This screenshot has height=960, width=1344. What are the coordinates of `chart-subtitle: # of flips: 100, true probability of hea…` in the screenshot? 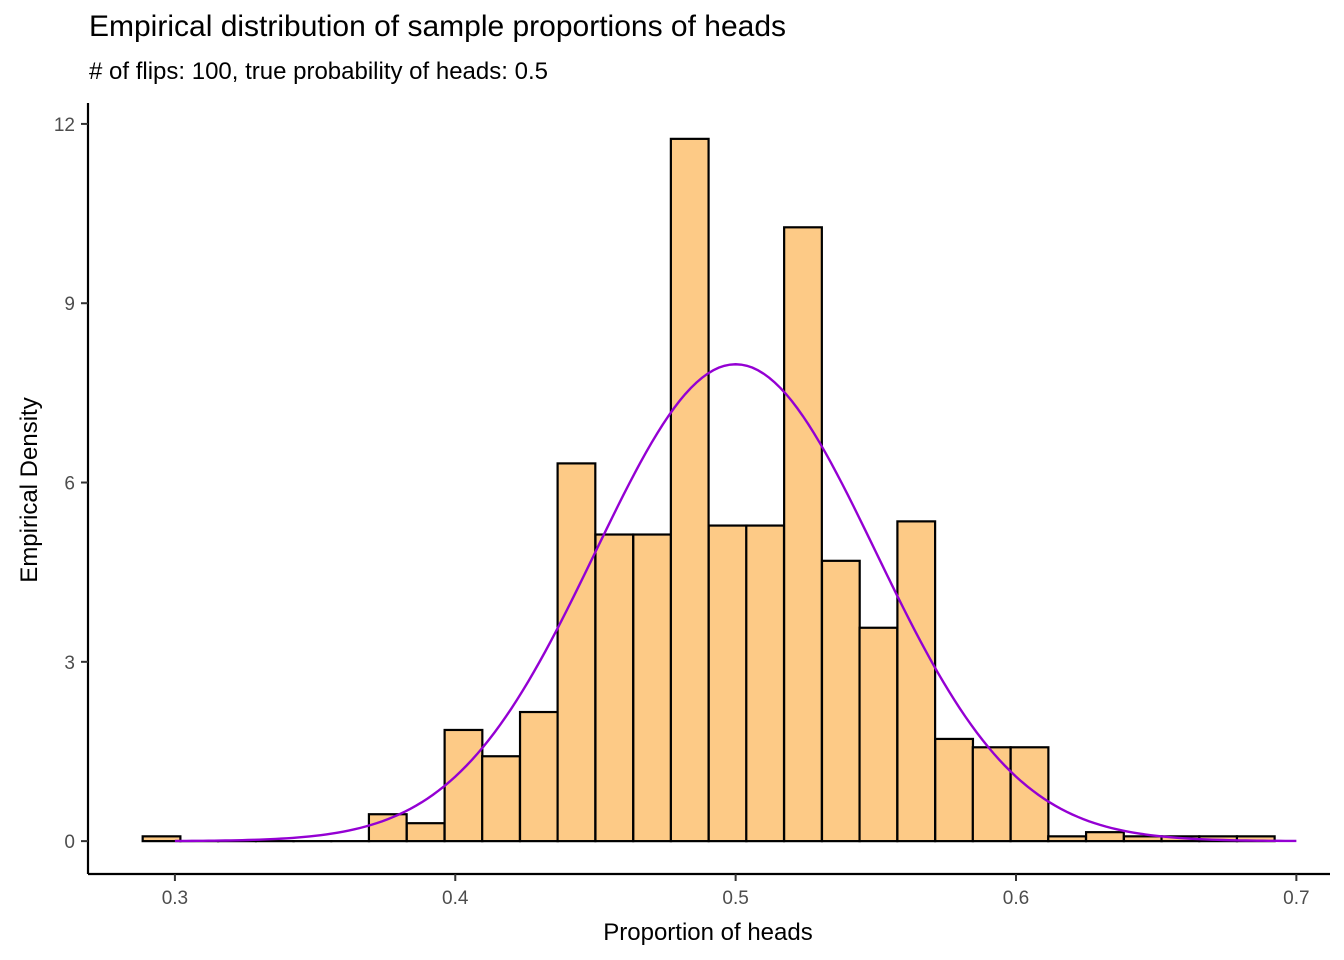 It's located at (318, 71).